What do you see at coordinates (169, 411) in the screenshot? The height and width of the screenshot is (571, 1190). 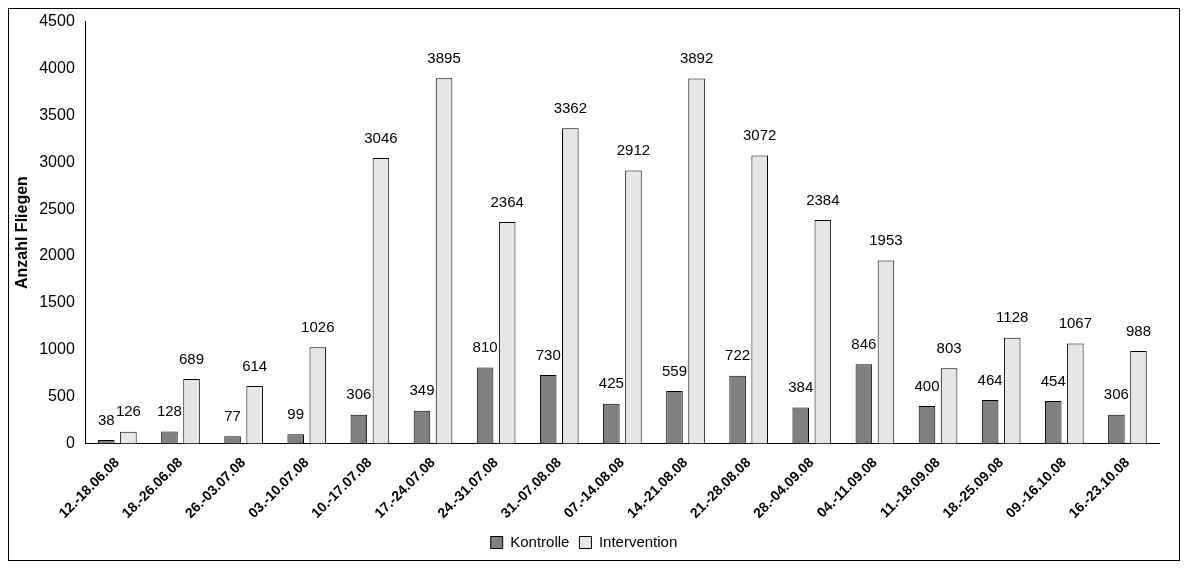 I see `data-label: 128` at bounding box center [169, 411].